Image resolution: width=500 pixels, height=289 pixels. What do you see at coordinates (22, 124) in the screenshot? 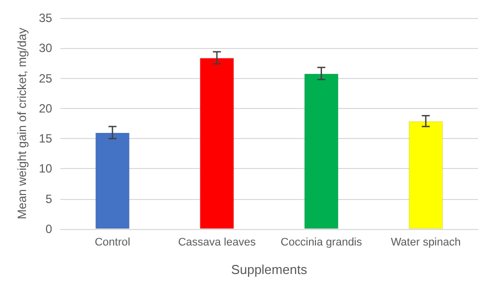
I see `y-axis-title: Mean weight gain of cricket, mg/day` at bounding box center [22, 124].